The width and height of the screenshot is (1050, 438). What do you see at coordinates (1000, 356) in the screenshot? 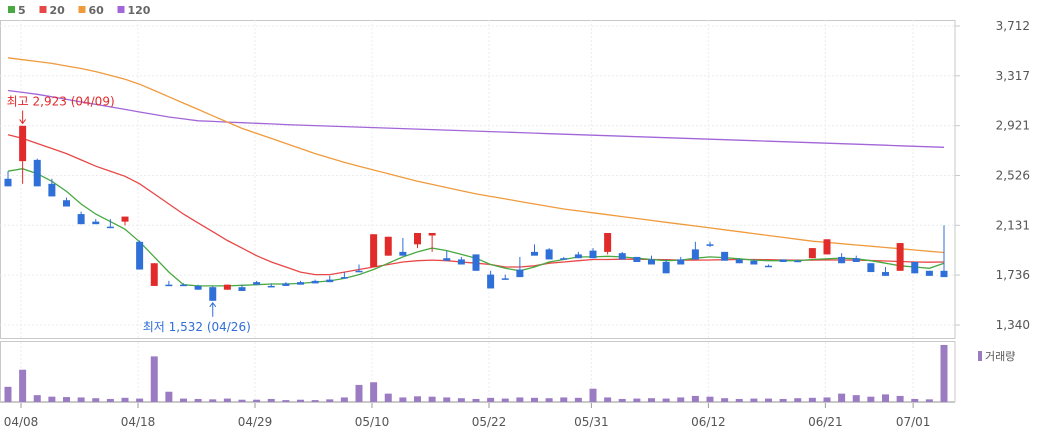
I see `volume-legend-label: 거래량` at bounding box center [1000, 356].